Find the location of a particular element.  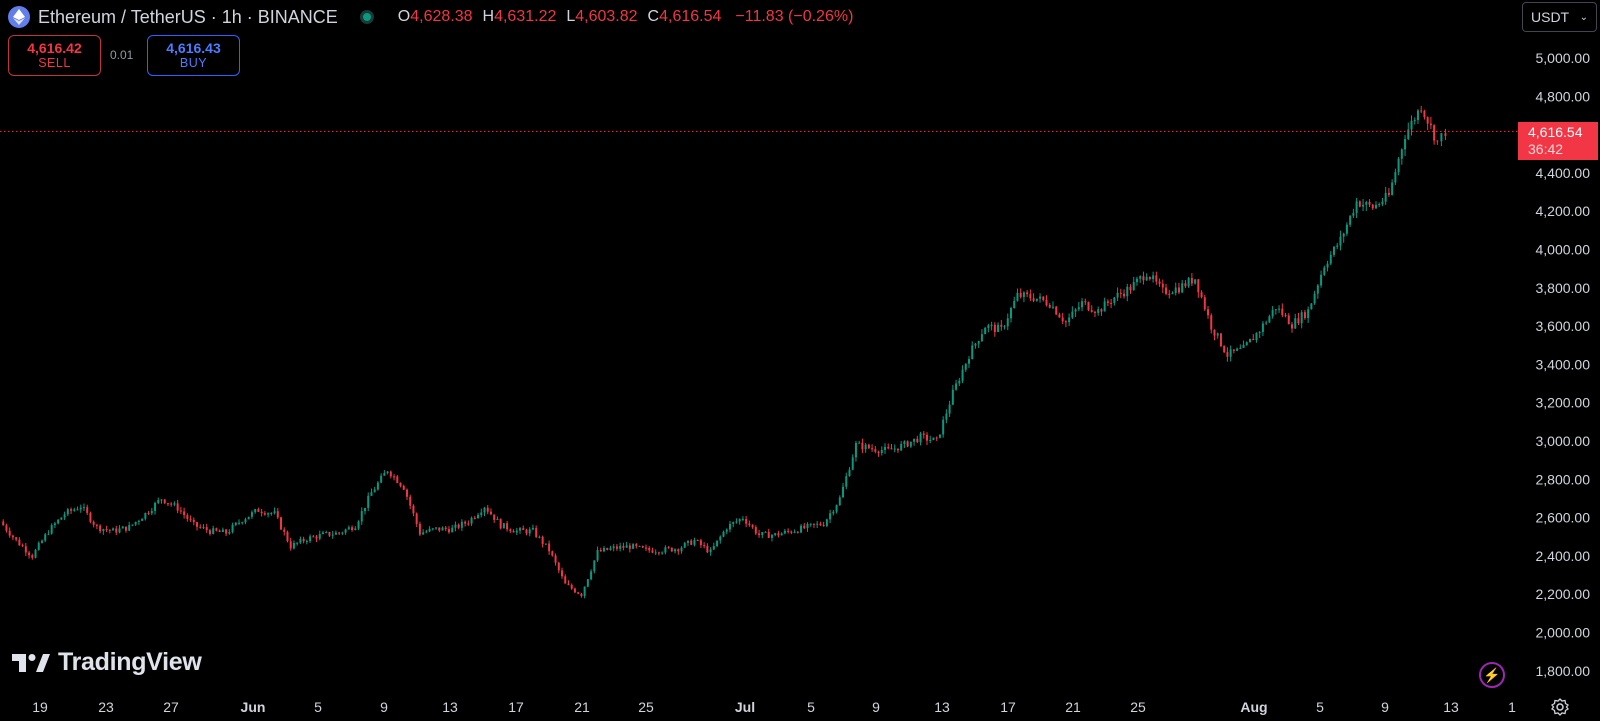

buy-button: 4,616.43 BUY is located at coordinates (193, 55).